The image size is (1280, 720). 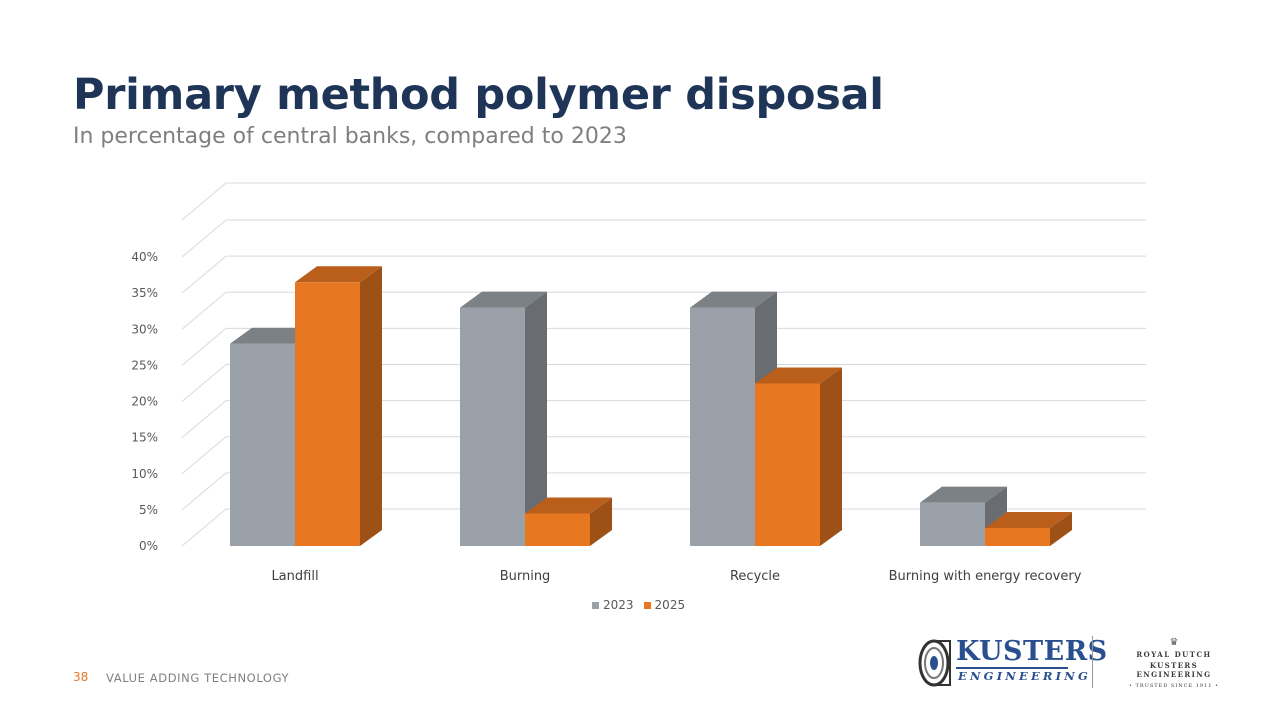 What do you see at coordinates (81, 677) in the screenshot?
I see `page-number: 38` at bounding box center [81, 677].